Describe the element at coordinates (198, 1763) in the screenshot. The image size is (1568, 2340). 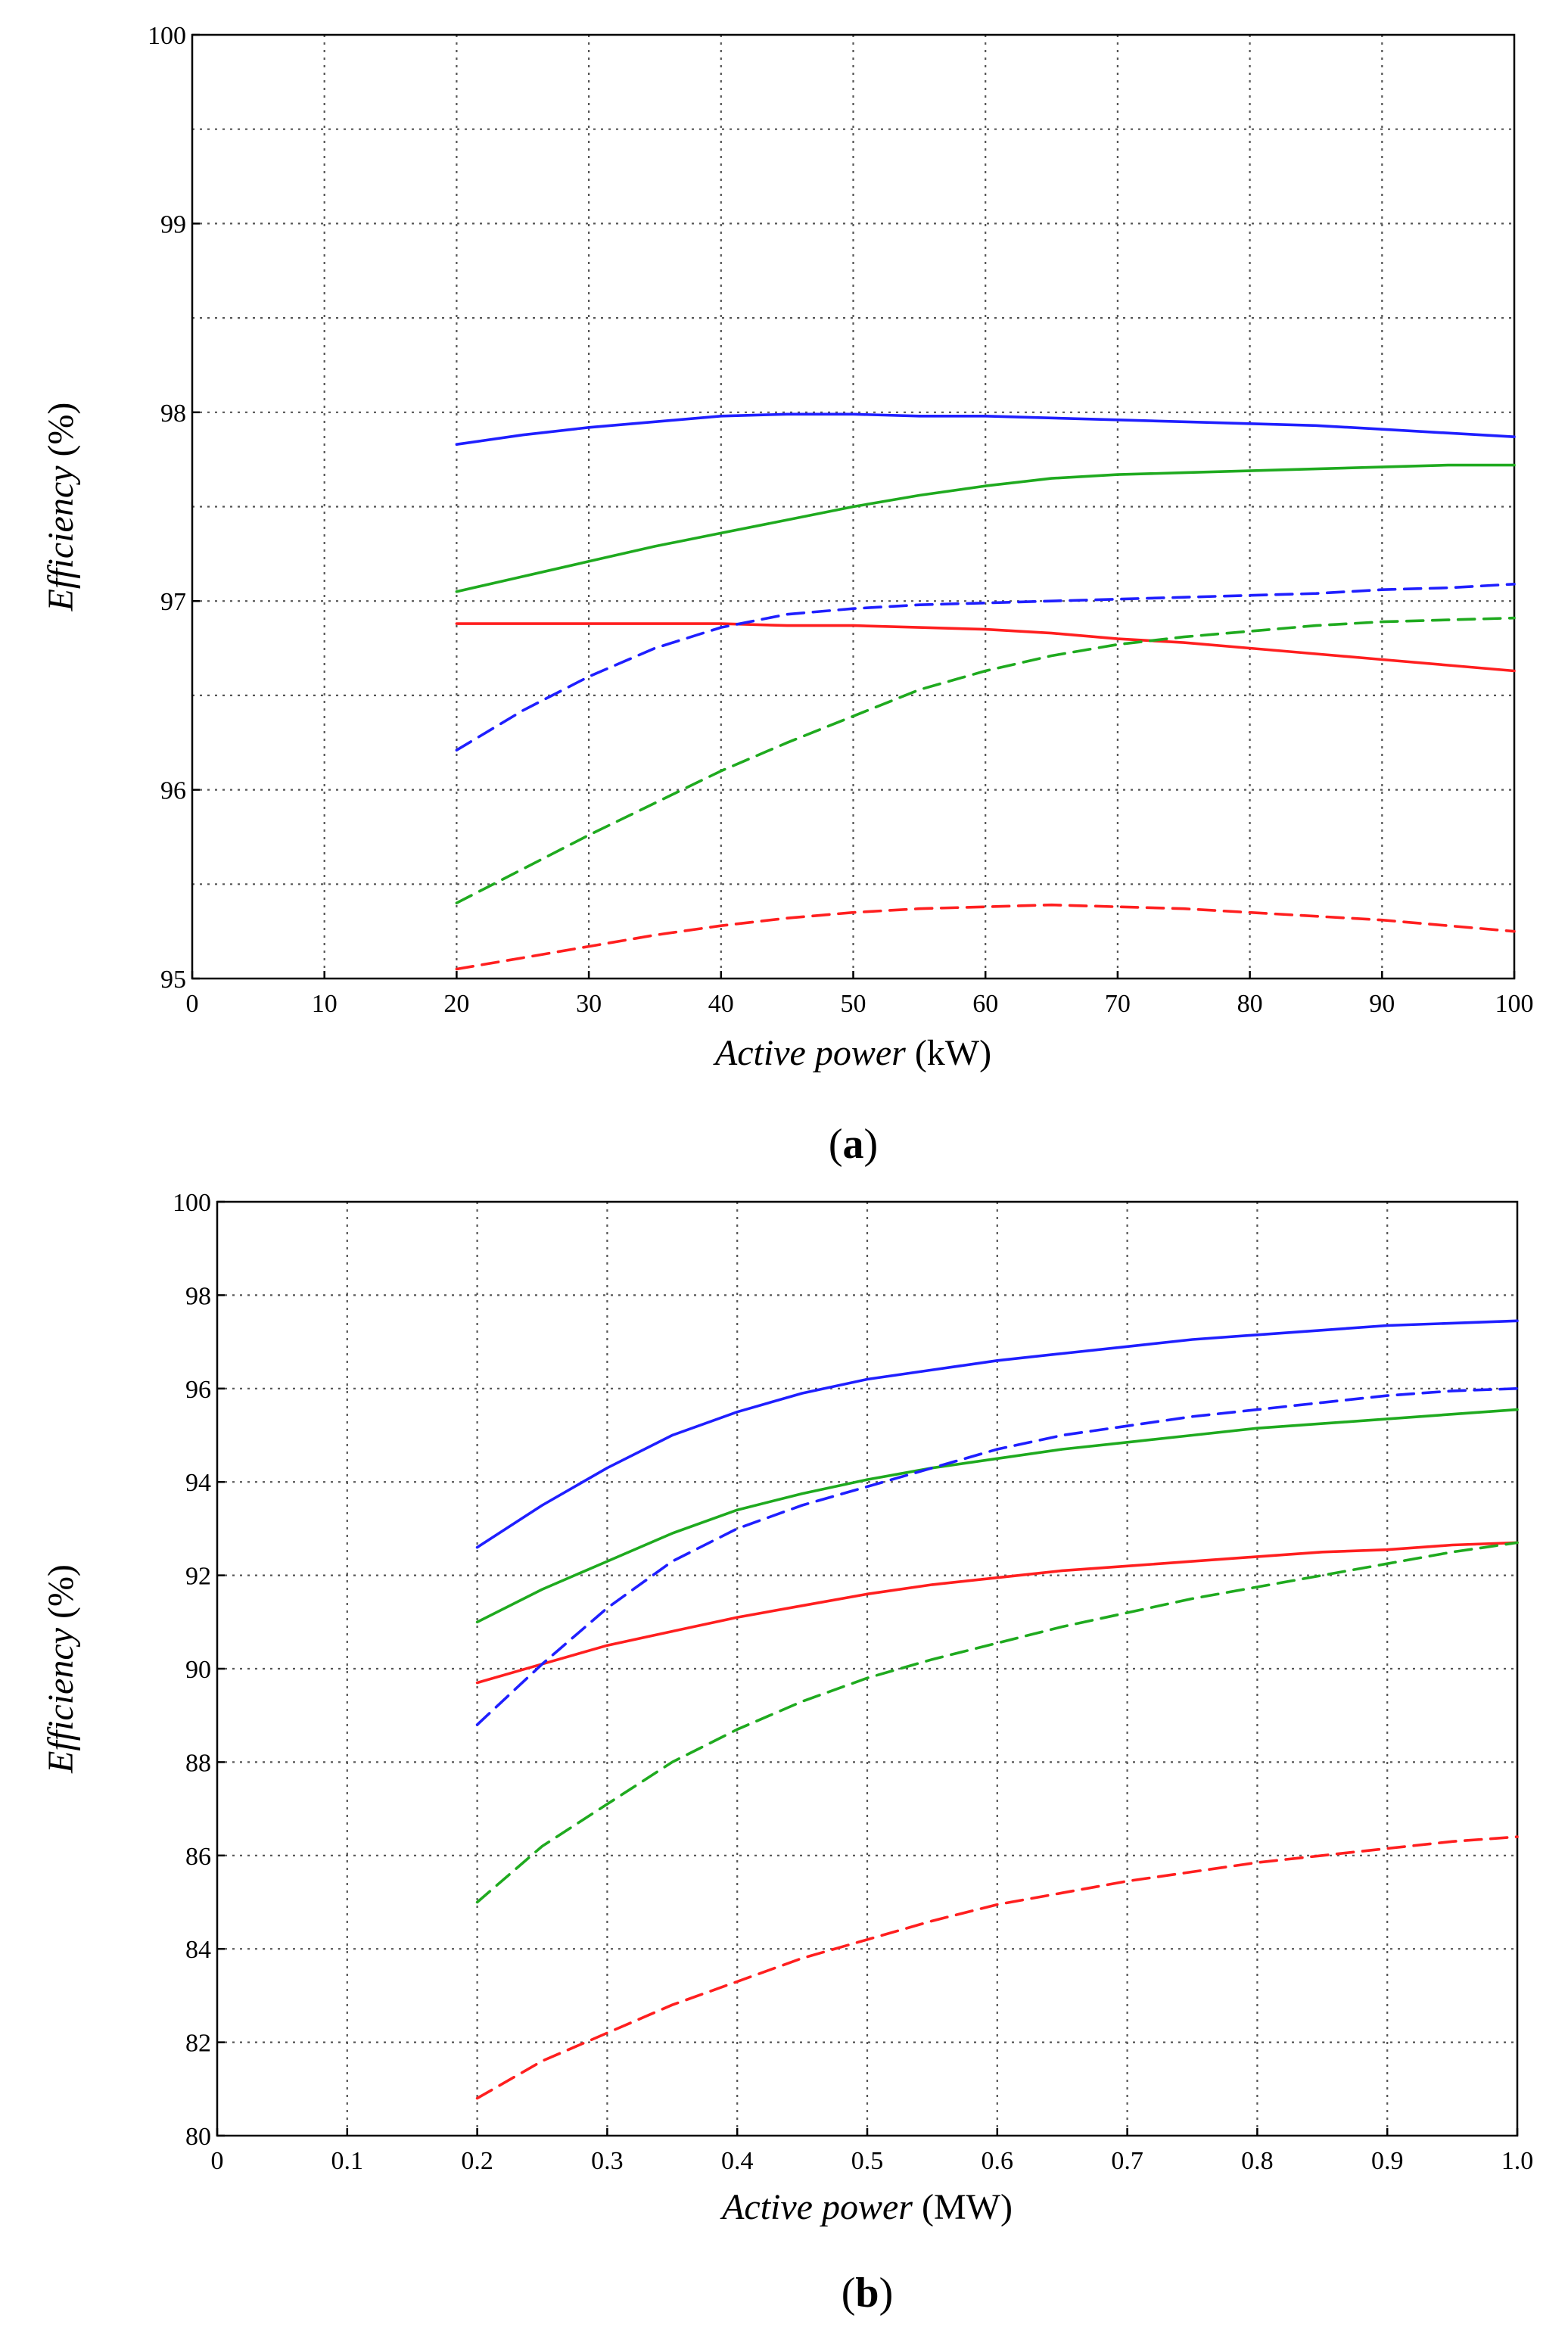
I see `y-tick-label: 88` at that location.